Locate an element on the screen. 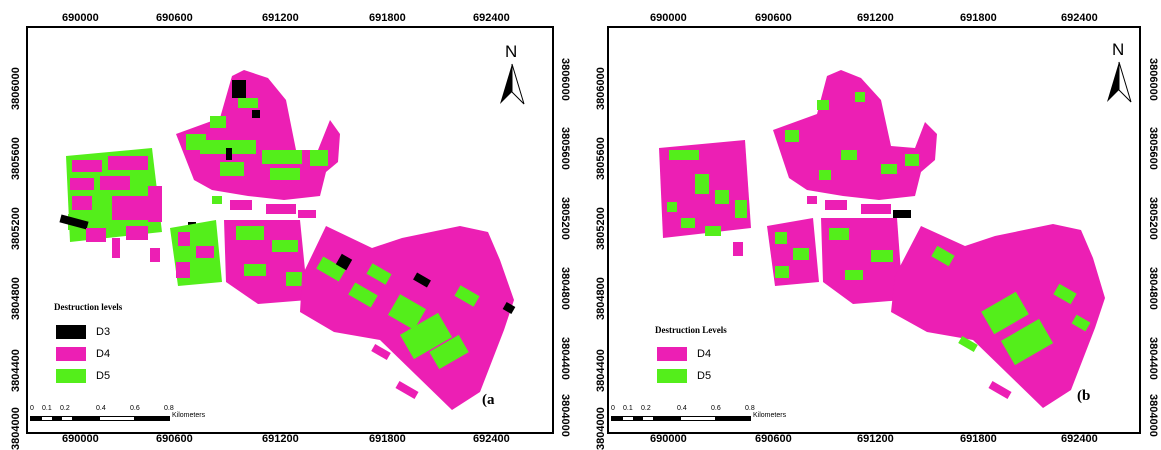 The image size is (1161, 450). panel-label: (a is located at coordinates (488, 400).